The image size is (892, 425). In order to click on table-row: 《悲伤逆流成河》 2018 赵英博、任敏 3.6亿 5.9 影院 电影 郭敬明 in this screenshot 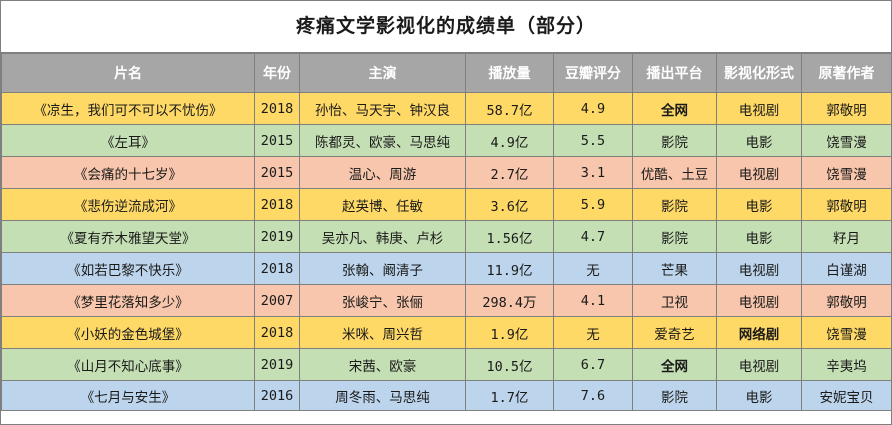, I will do `click(446, 204)`.